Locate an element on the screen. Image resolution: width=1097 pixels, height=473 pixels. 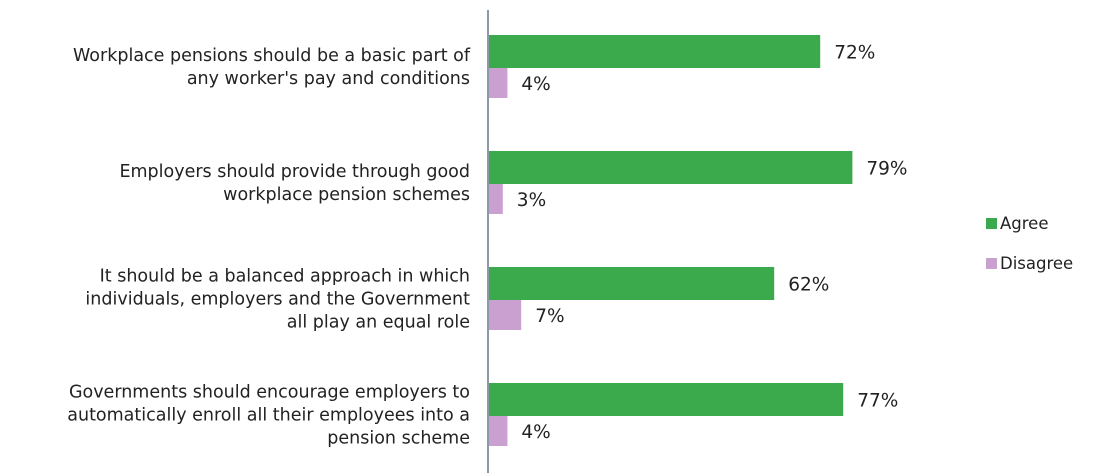
legend-swatch-disagree is located at coordinates (991, 263).